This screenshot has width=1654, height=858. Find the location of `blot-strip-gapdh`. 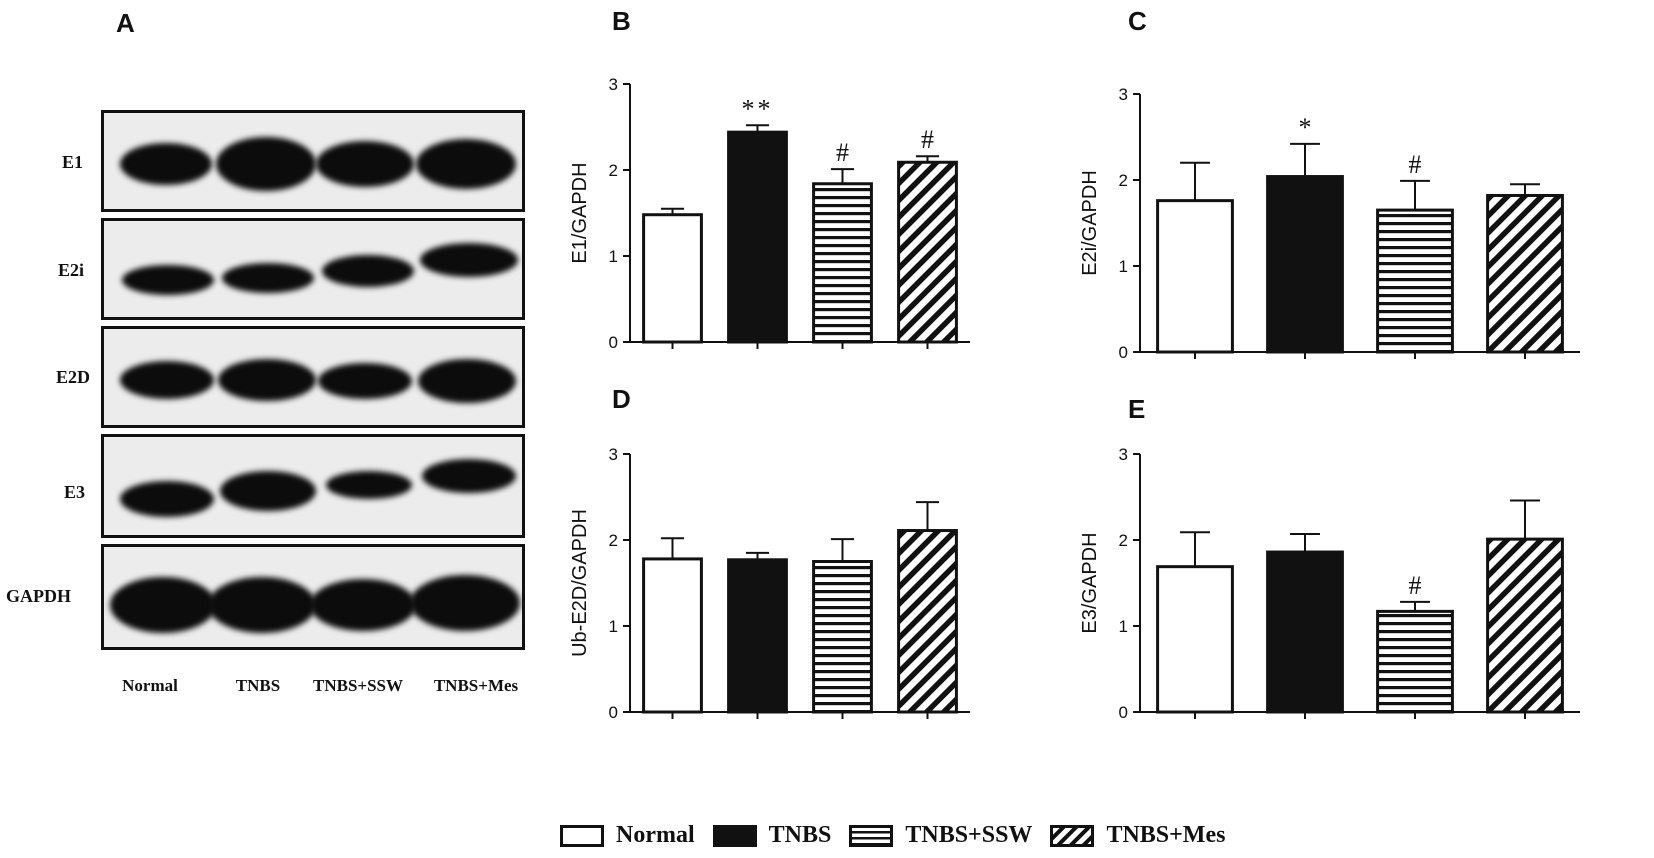

blot-strip-gapdh is located at coordinates (313, 597).